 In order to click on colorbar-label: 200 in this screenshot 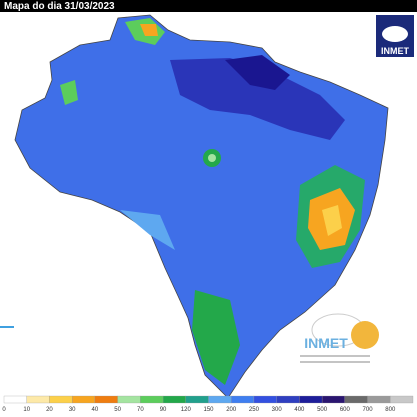, I will do `click(231, 409)`.